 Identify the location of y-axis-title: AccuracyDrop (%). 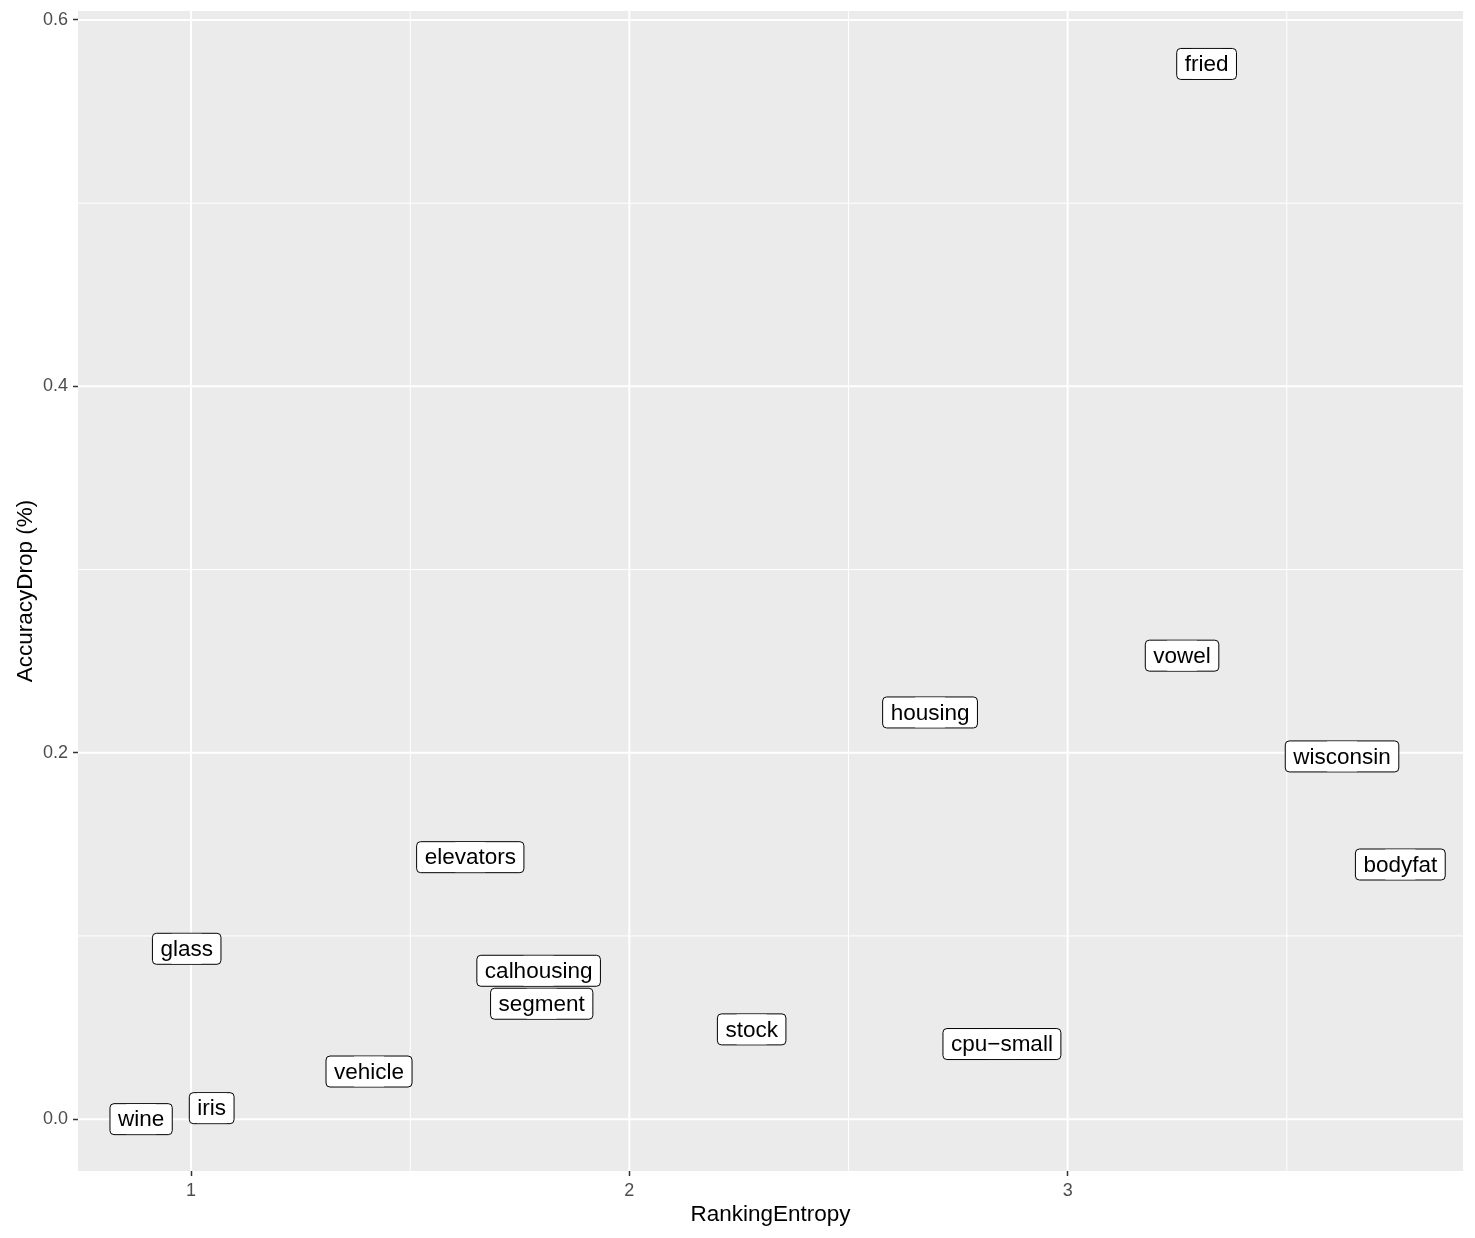
(24, 591).